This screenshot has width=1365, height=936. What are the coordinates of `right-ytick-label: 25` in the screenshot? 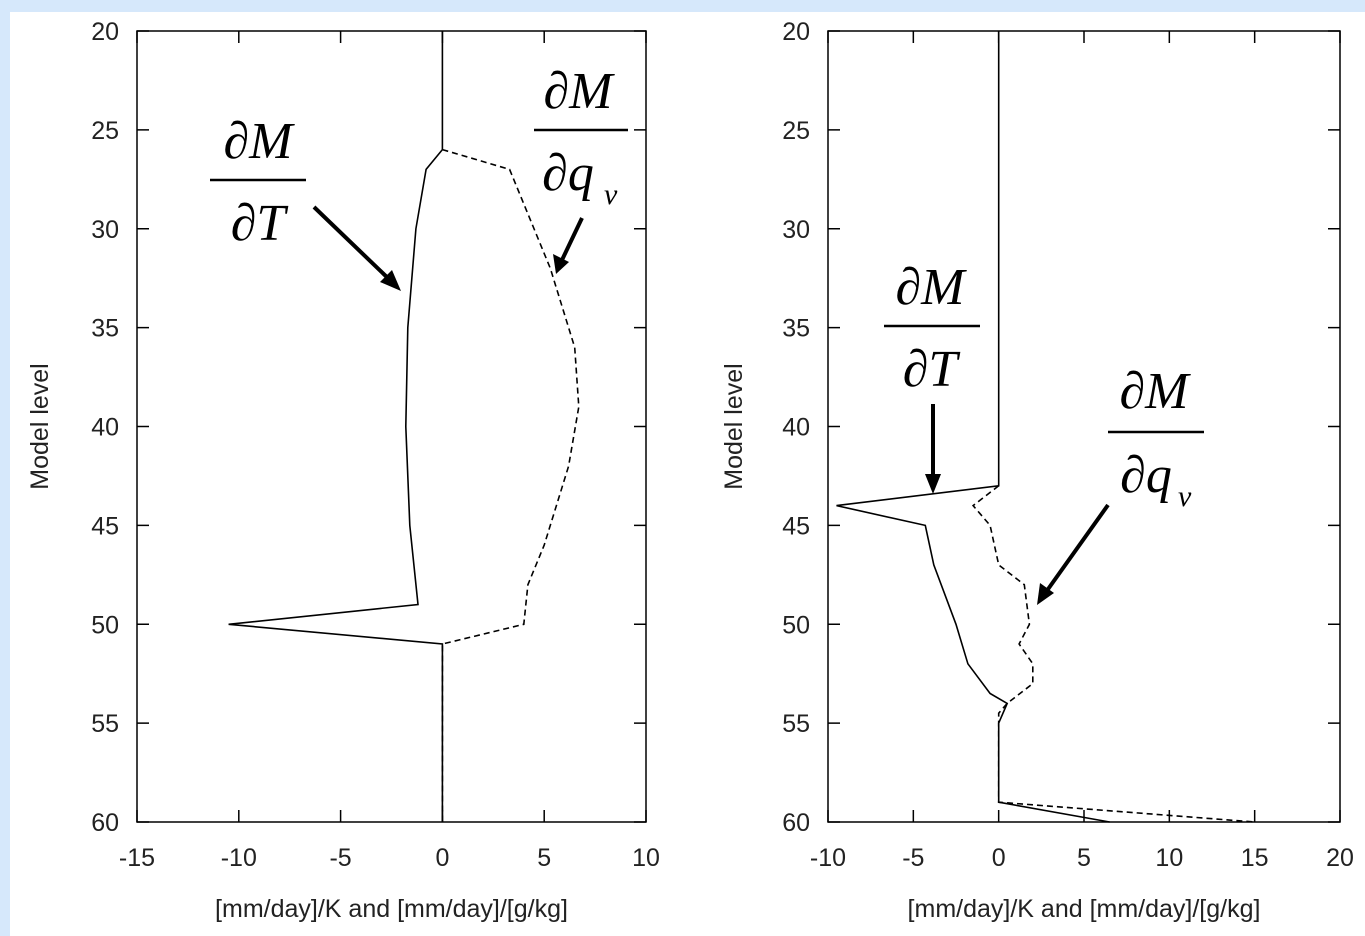 It's located at (796, 131).